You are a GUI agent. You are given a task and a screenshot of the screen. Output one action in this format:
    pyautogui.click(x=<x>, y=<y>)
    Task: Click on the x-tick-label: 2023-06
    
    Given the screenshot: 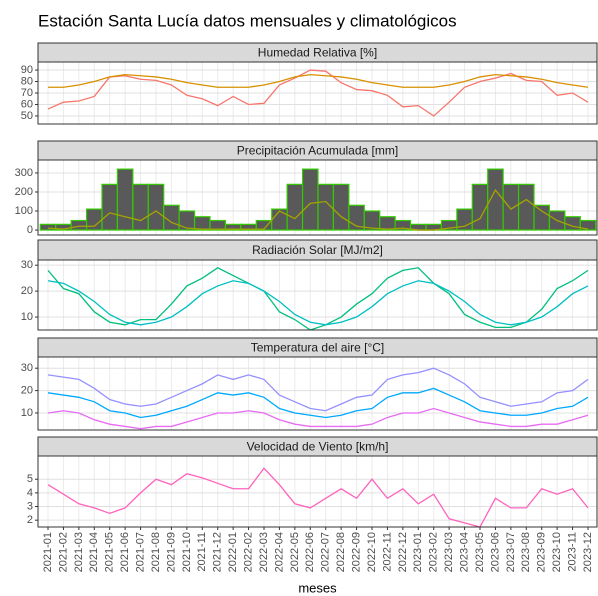 What is the action you would take?
    pyautogui.click(x=495, y=552)
    